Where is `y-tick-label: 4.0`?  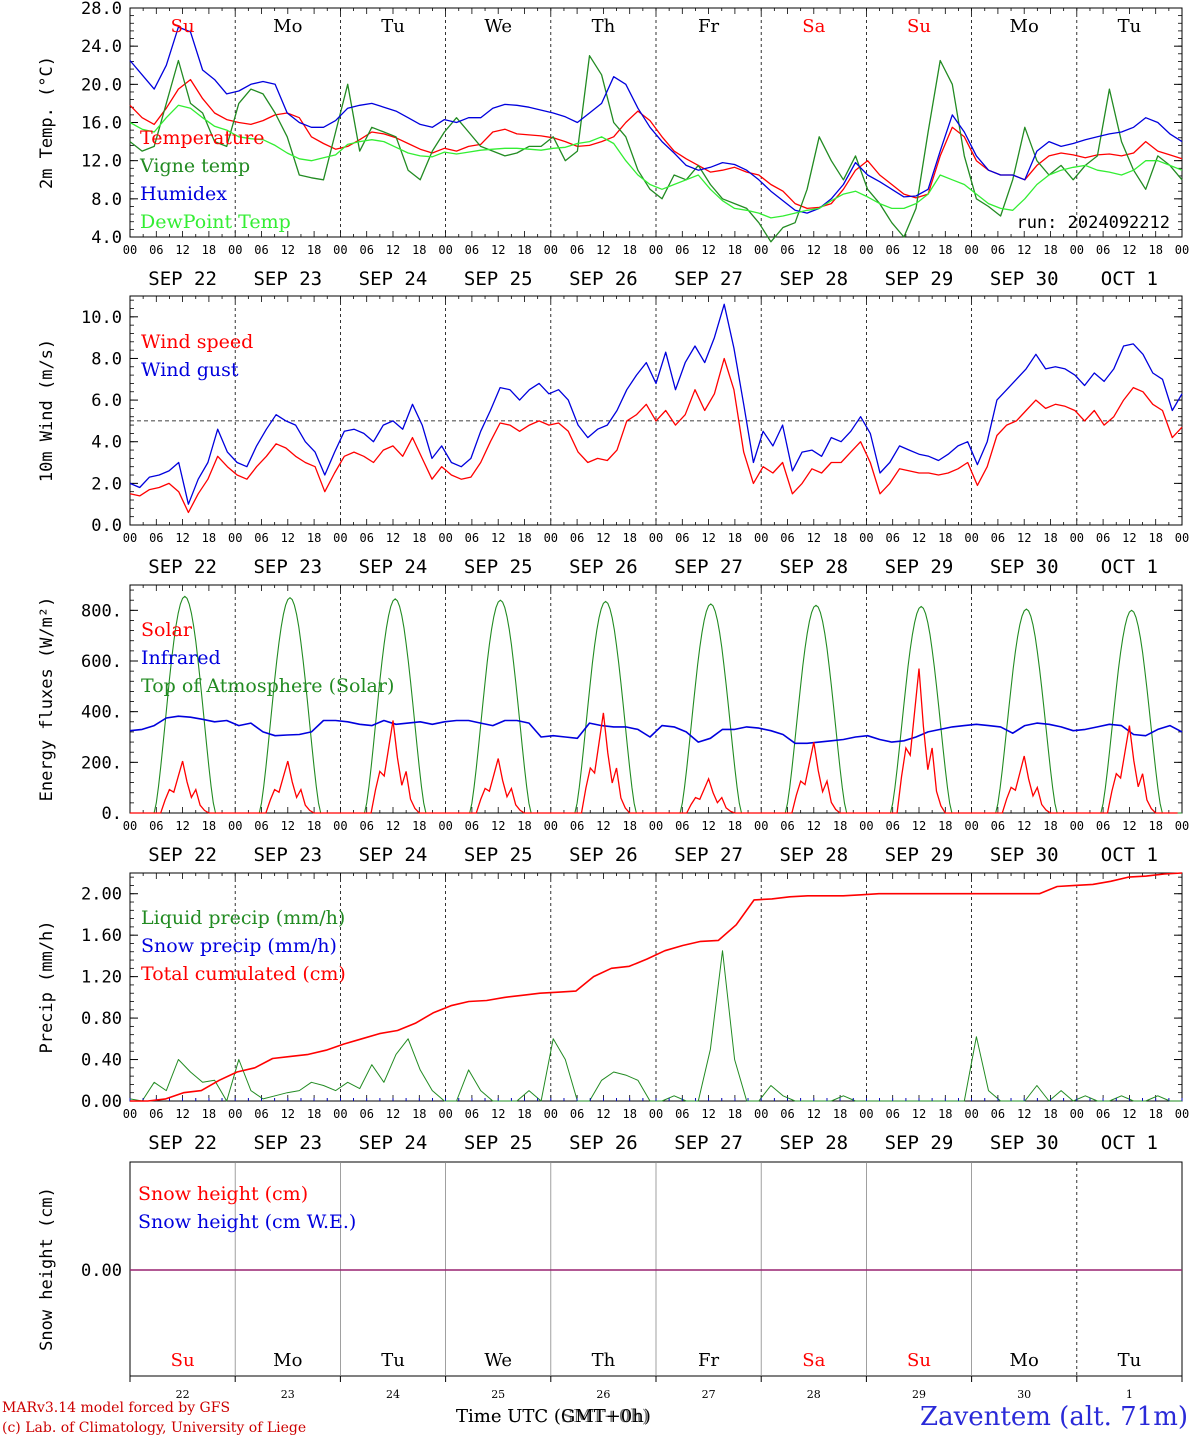 y-tick-label: 4.0 is located at coordinates (106, 238).